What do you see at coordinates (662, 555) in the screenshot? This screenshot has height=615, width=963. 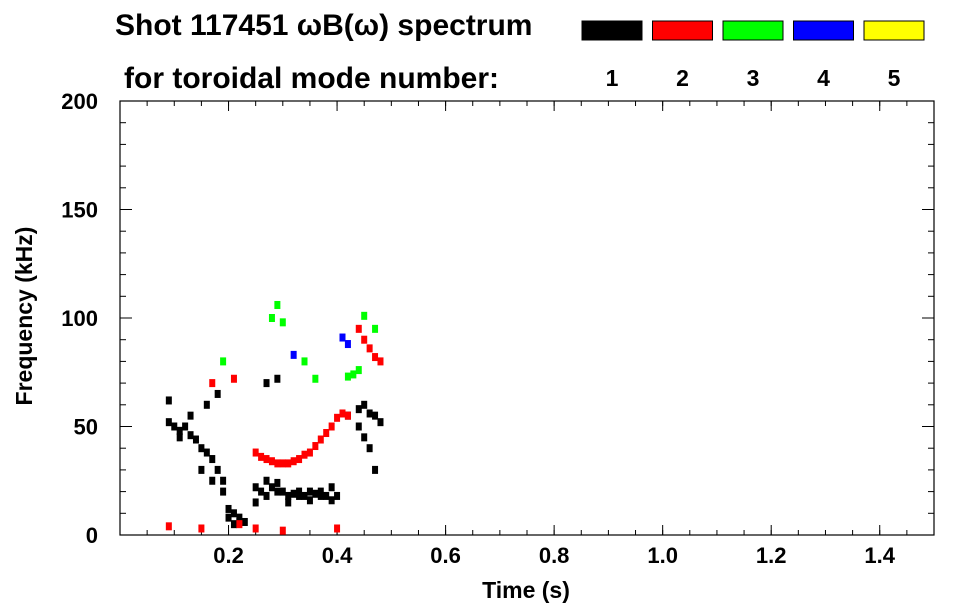 I see `x-tick-label: 1.0` at bounding box center [662, 555].